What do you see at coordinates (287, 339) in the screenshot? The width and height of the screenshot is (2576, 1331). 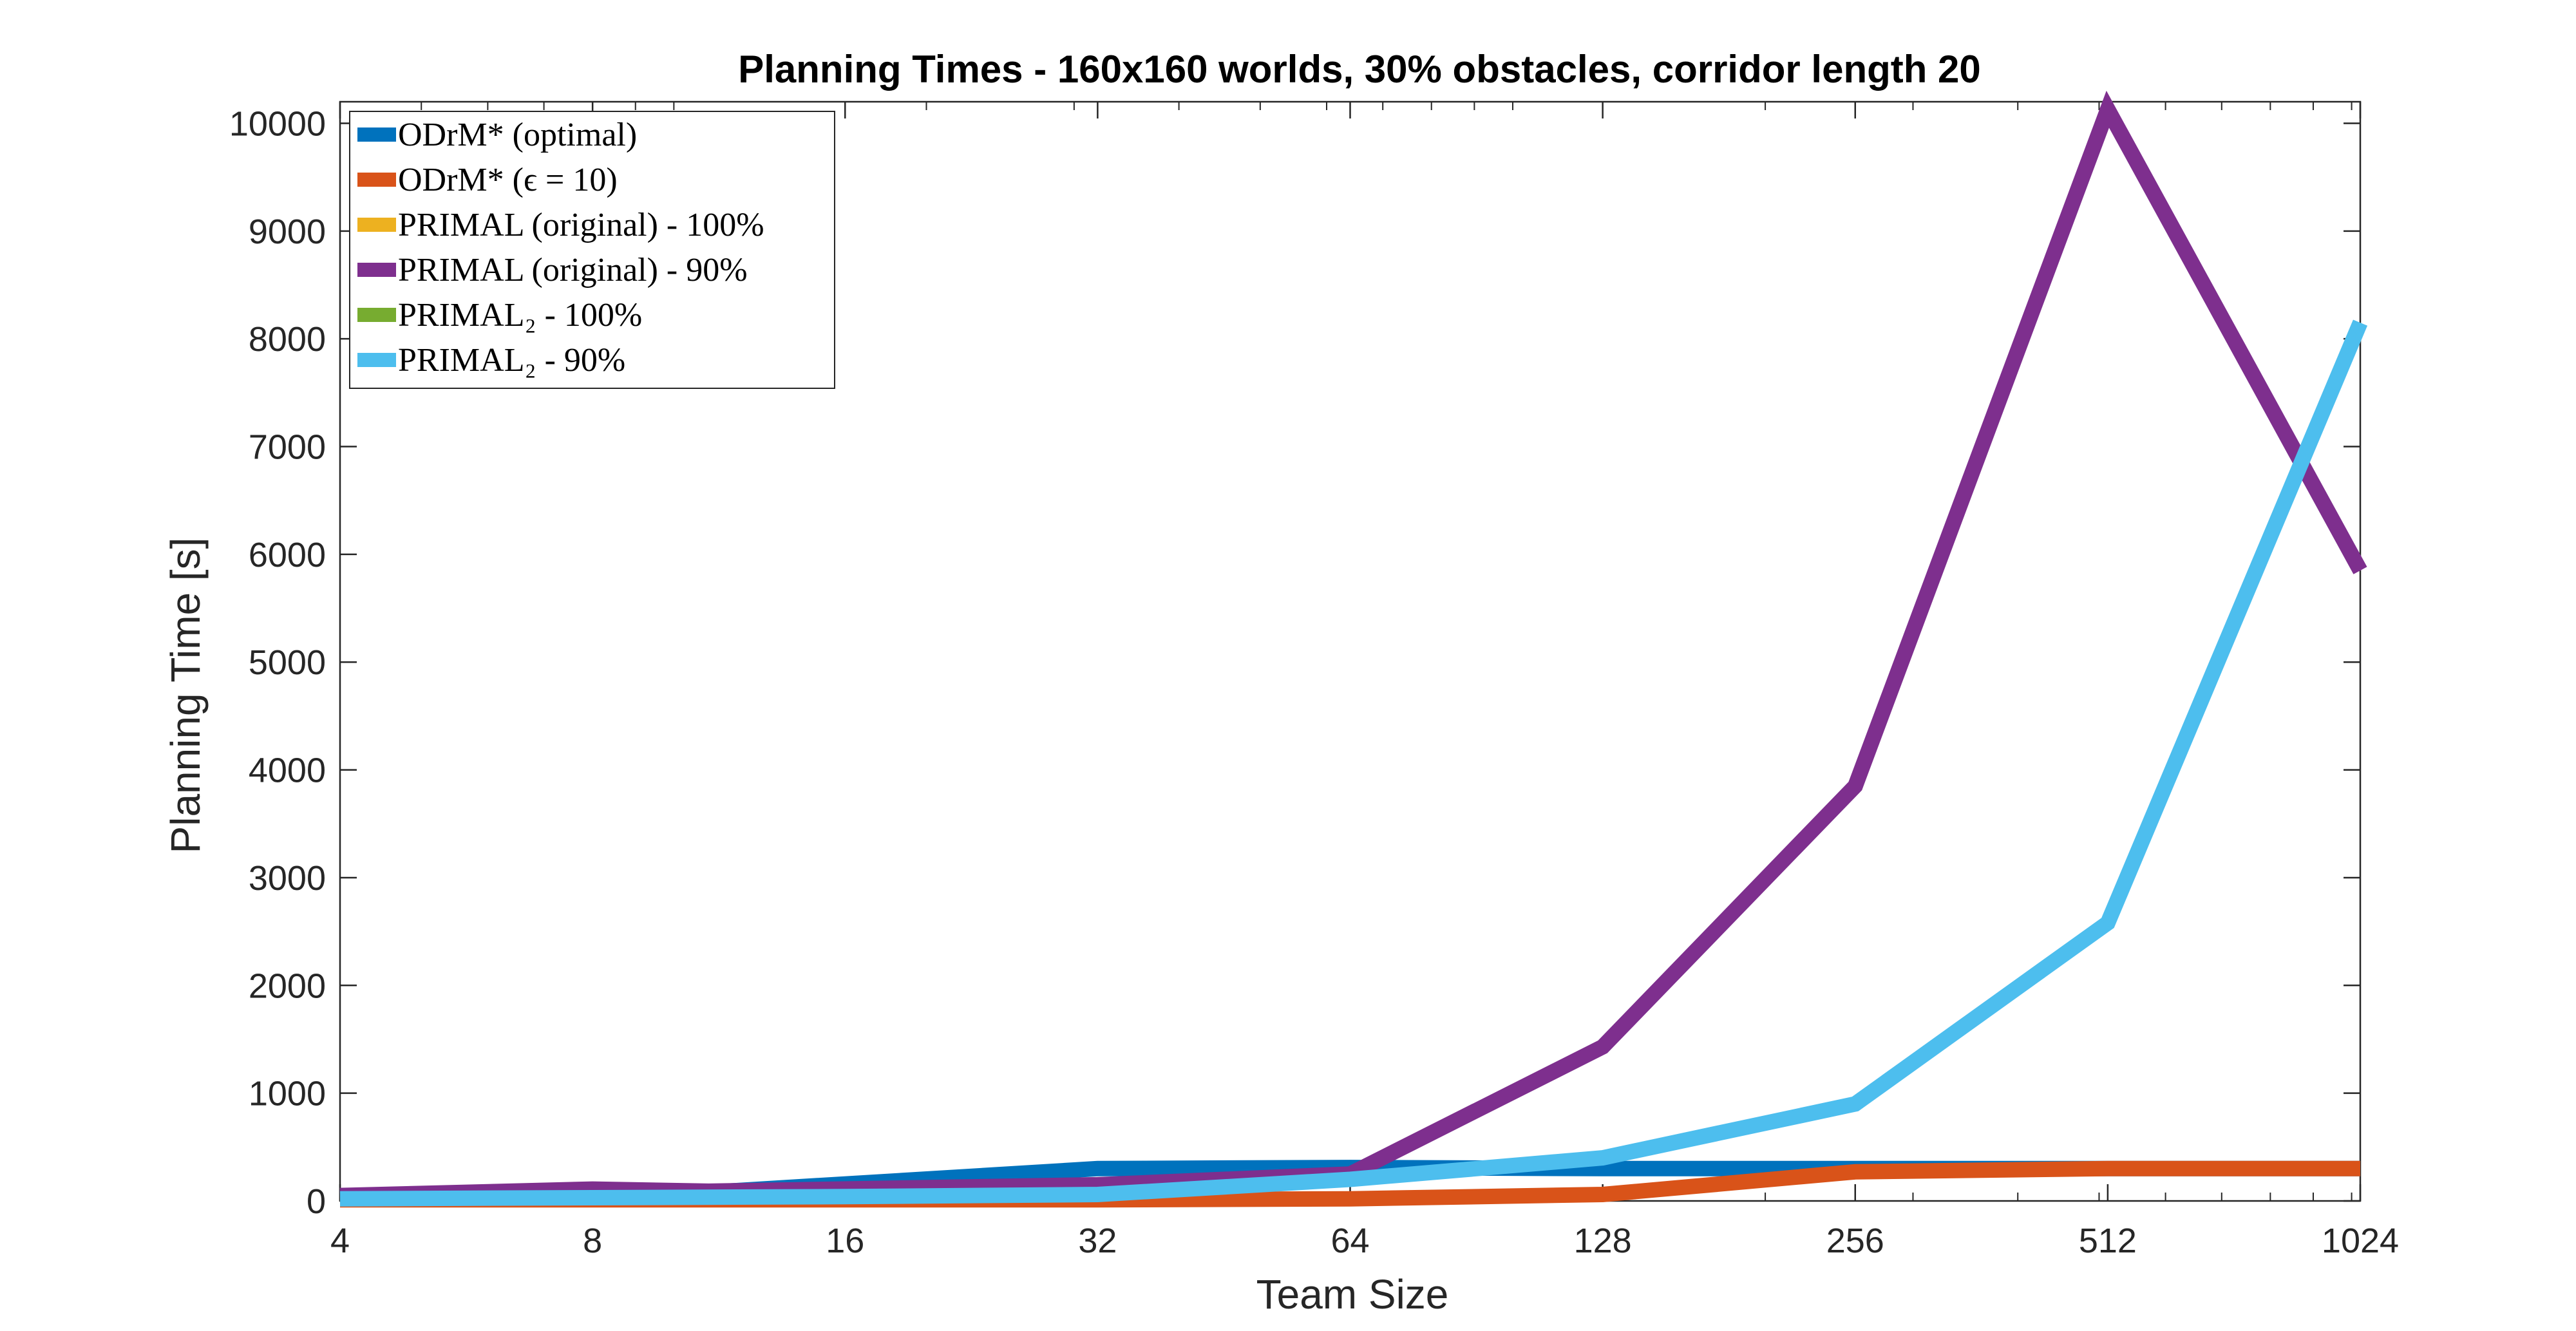 I see `y-tick-label: 8000` at bounding box center [287, 339].